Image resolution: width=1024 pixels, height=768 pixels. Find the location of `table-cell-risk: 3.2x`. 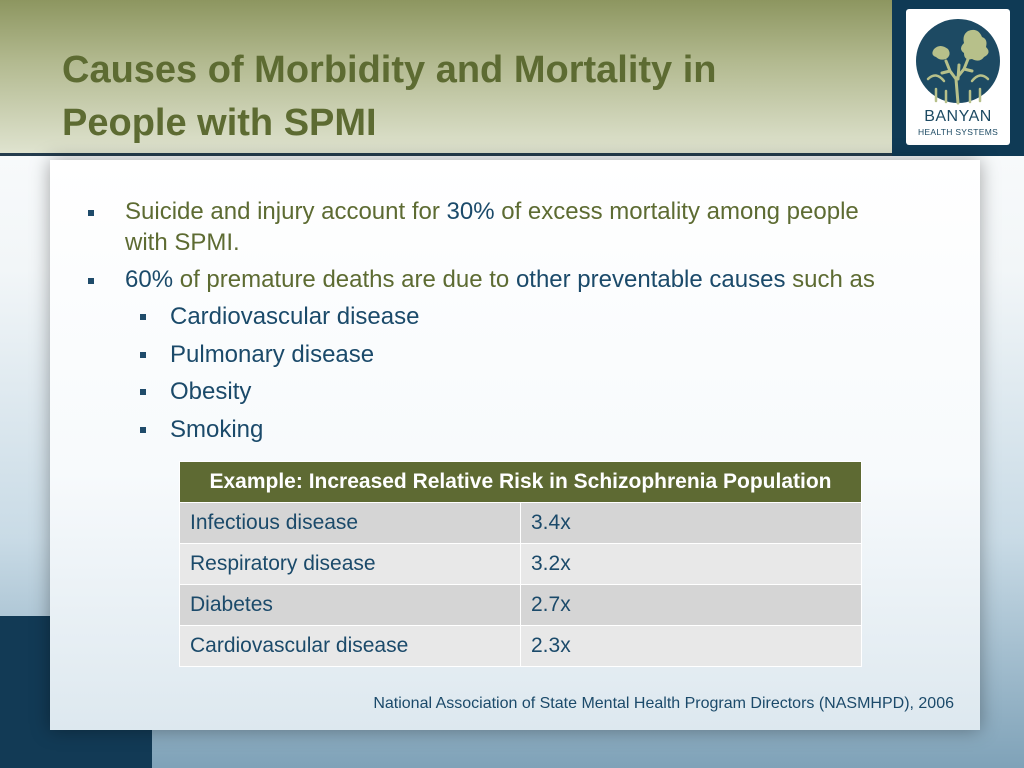

table-cell-risk: 3.2x is located at coordinates (691, 564).